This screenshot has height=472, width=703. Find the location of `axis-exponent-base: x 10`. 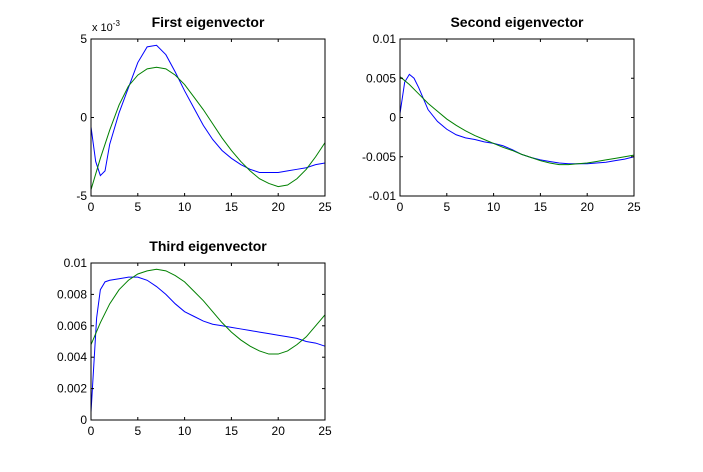

axis-exponent-base: x 10 is located at coordinates (102, 28).